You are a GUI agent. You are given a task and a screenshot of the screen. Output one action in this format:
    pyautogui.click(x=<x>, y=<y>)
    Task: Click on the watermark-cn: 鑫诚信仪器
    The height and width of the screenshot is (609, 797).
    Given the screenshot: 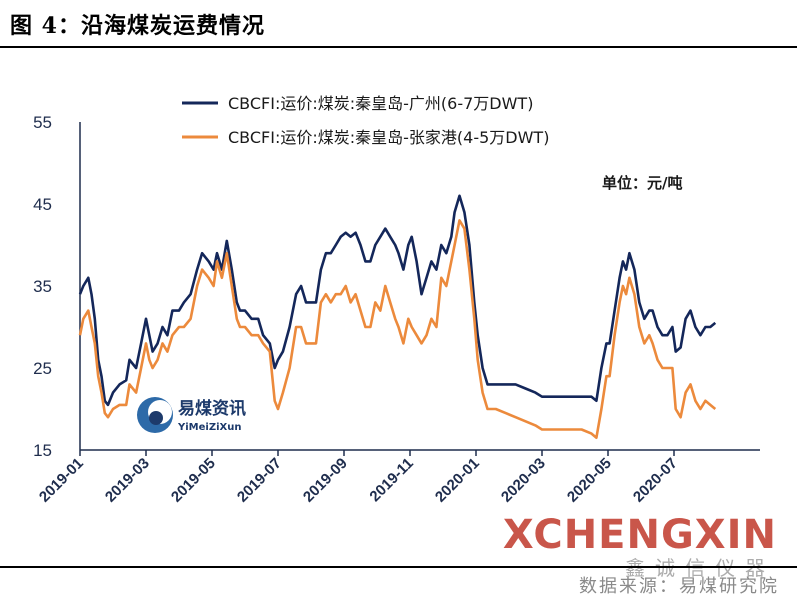 What is the action you would take?
    pyautogui.click(x=700, y=568)
    